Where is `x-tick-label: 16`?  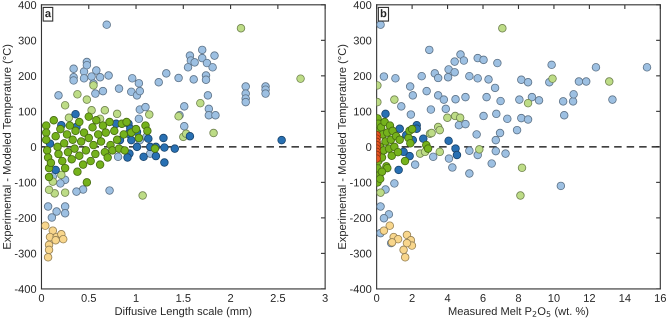
x-tick-label: 16 is located at coordinates (660, 298).